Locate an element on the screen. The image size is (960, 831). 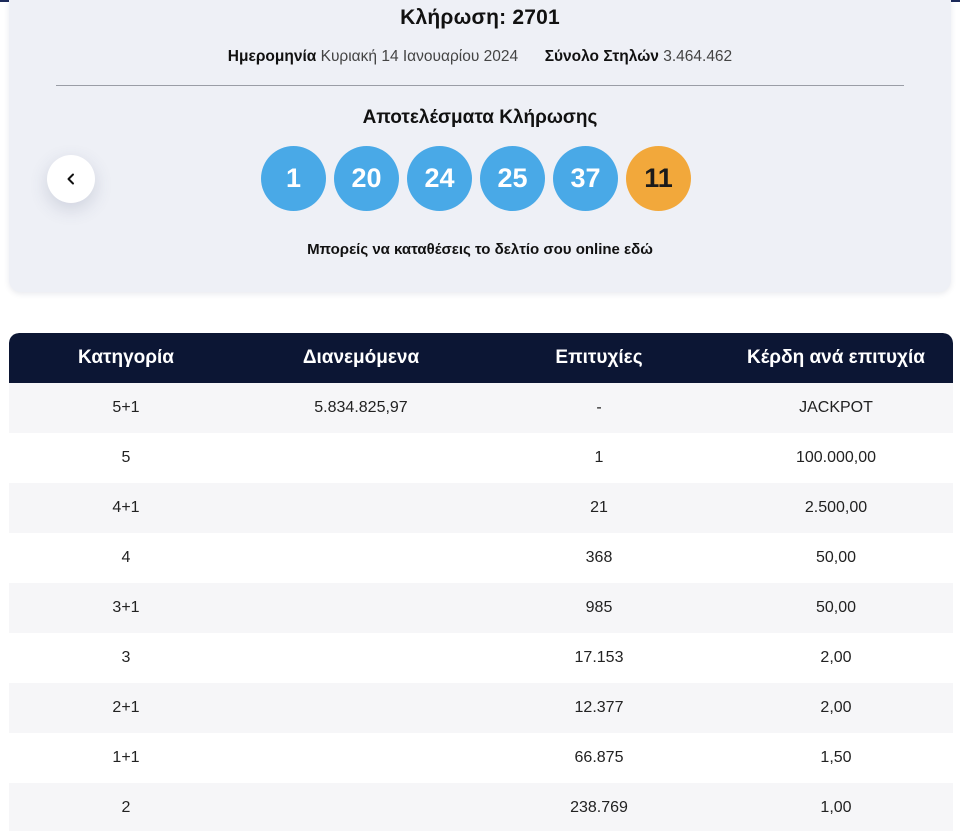
cell-category: 5 is located at coordinates (126, 457).